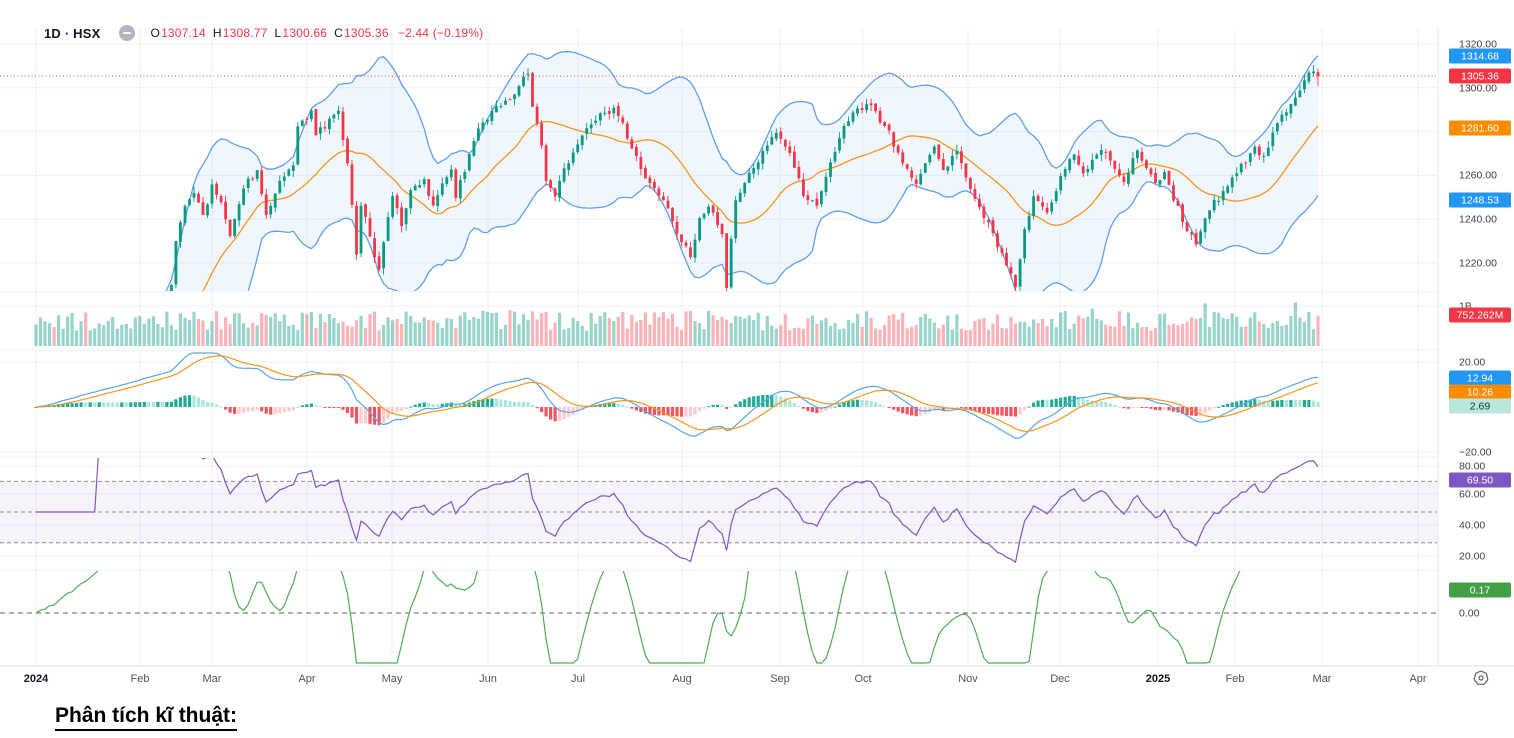 This screenshot has width=1514, height=738. I want to click on analysis-heading: Phân tích kĩ thuật:, so click(146, 717).